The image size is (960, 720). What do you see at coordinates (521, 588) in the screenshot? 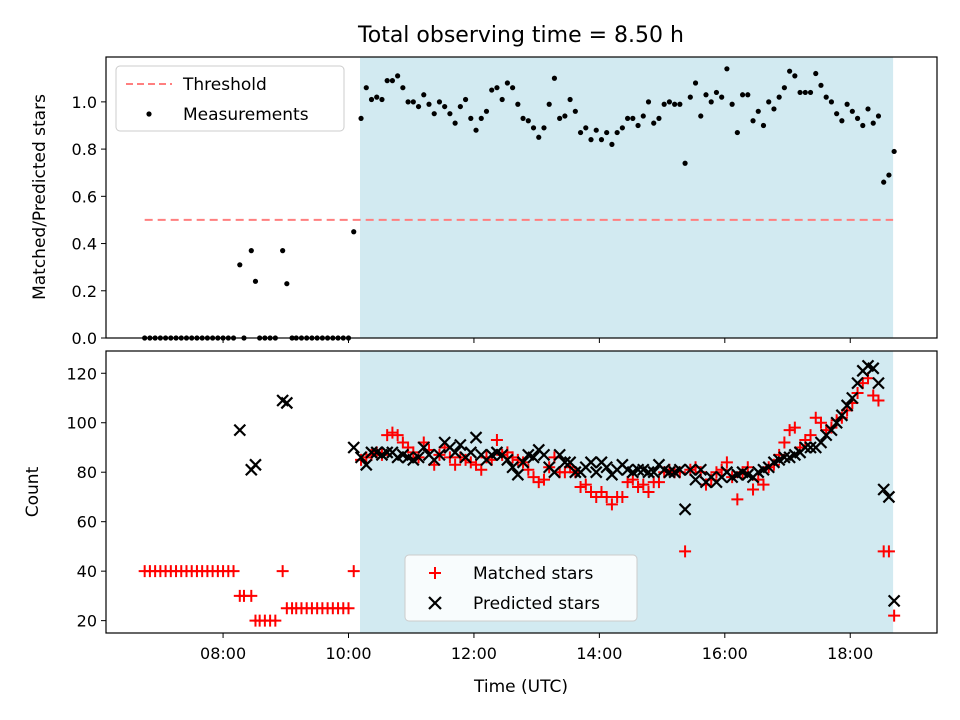
I see `bottom-legend-frame` at bounding box center [521, 588].